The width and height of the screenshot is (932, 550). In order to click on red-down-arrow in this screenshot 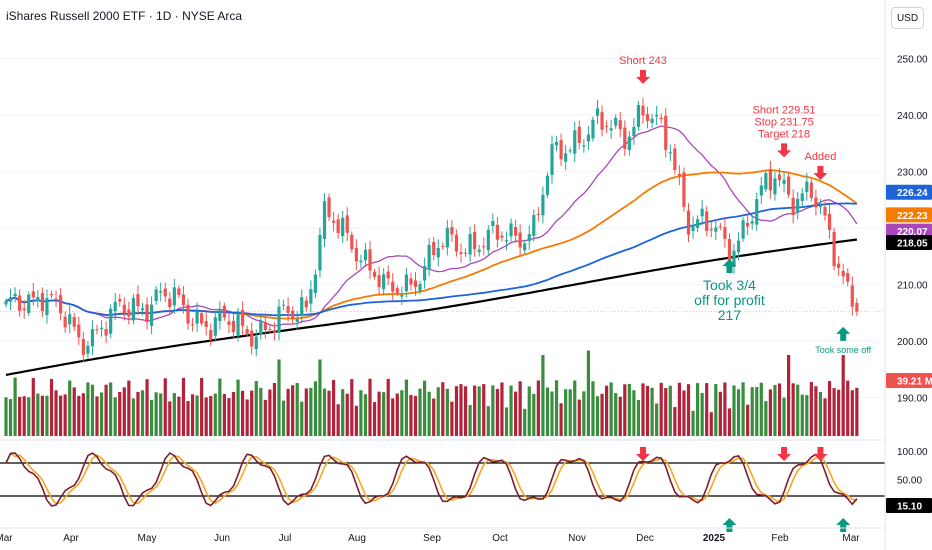, I will do `click(784, 454)`.